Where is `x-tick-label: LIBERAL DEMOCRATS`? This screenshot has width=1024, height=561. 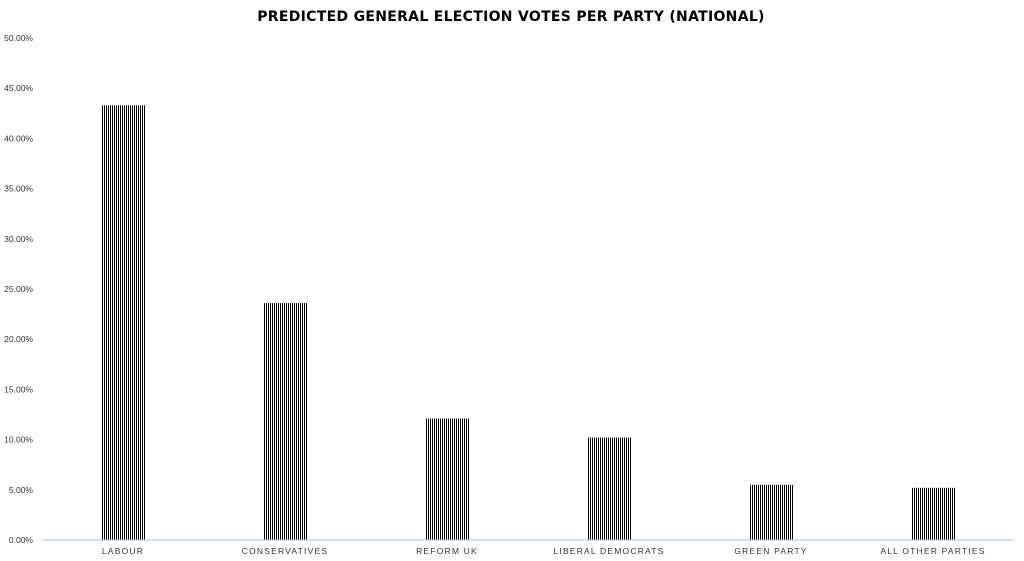 x-tick-label: LIBERAL DEMOCRATS is located at coordinates (608, 551).